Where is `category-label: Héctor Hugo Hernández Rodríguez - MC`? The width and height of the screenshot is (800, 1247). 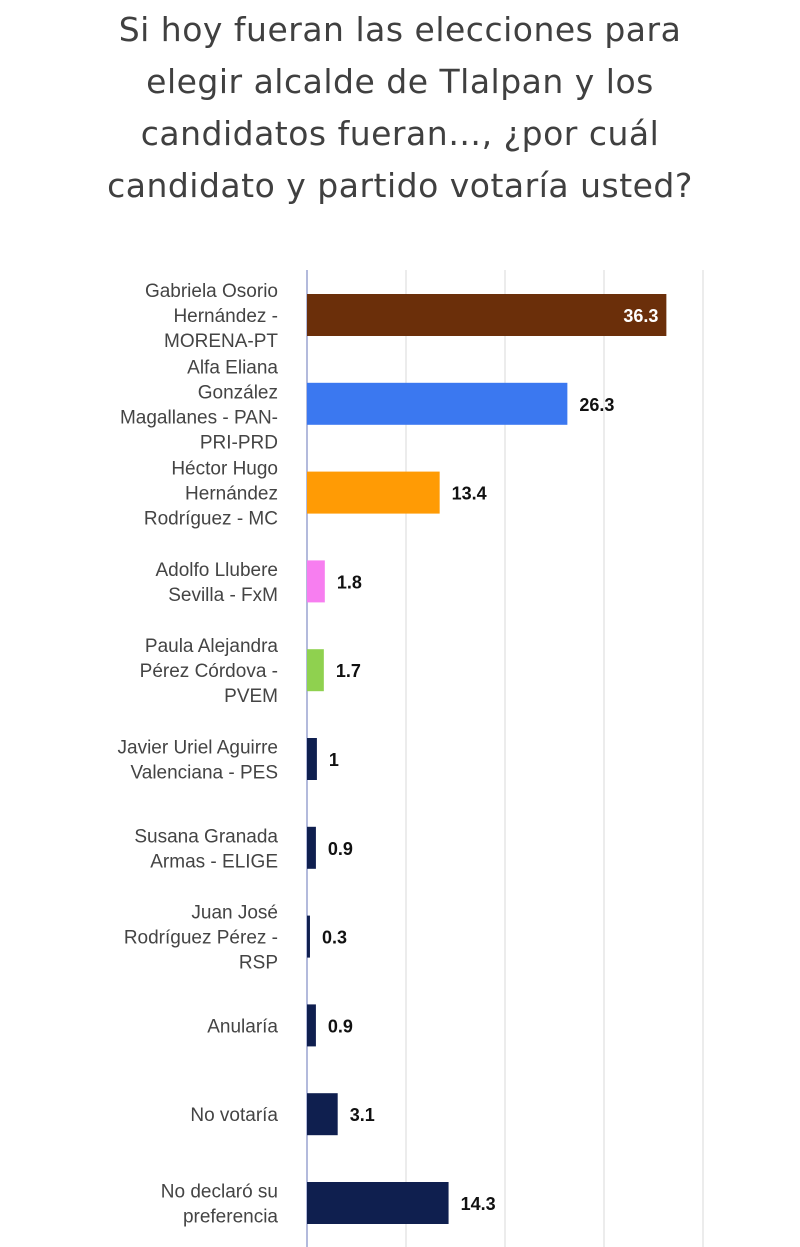
category-label: Héctor Hugo Hernández Rodríguez - MC is located at coordinates (211, 494).